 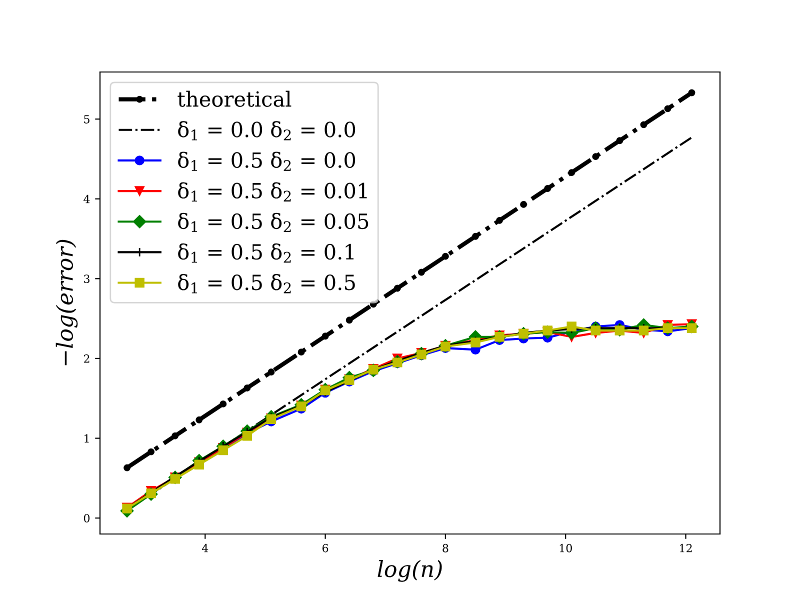 I want to click on y-axis-title: −log(error), so click(x=67, y=303).